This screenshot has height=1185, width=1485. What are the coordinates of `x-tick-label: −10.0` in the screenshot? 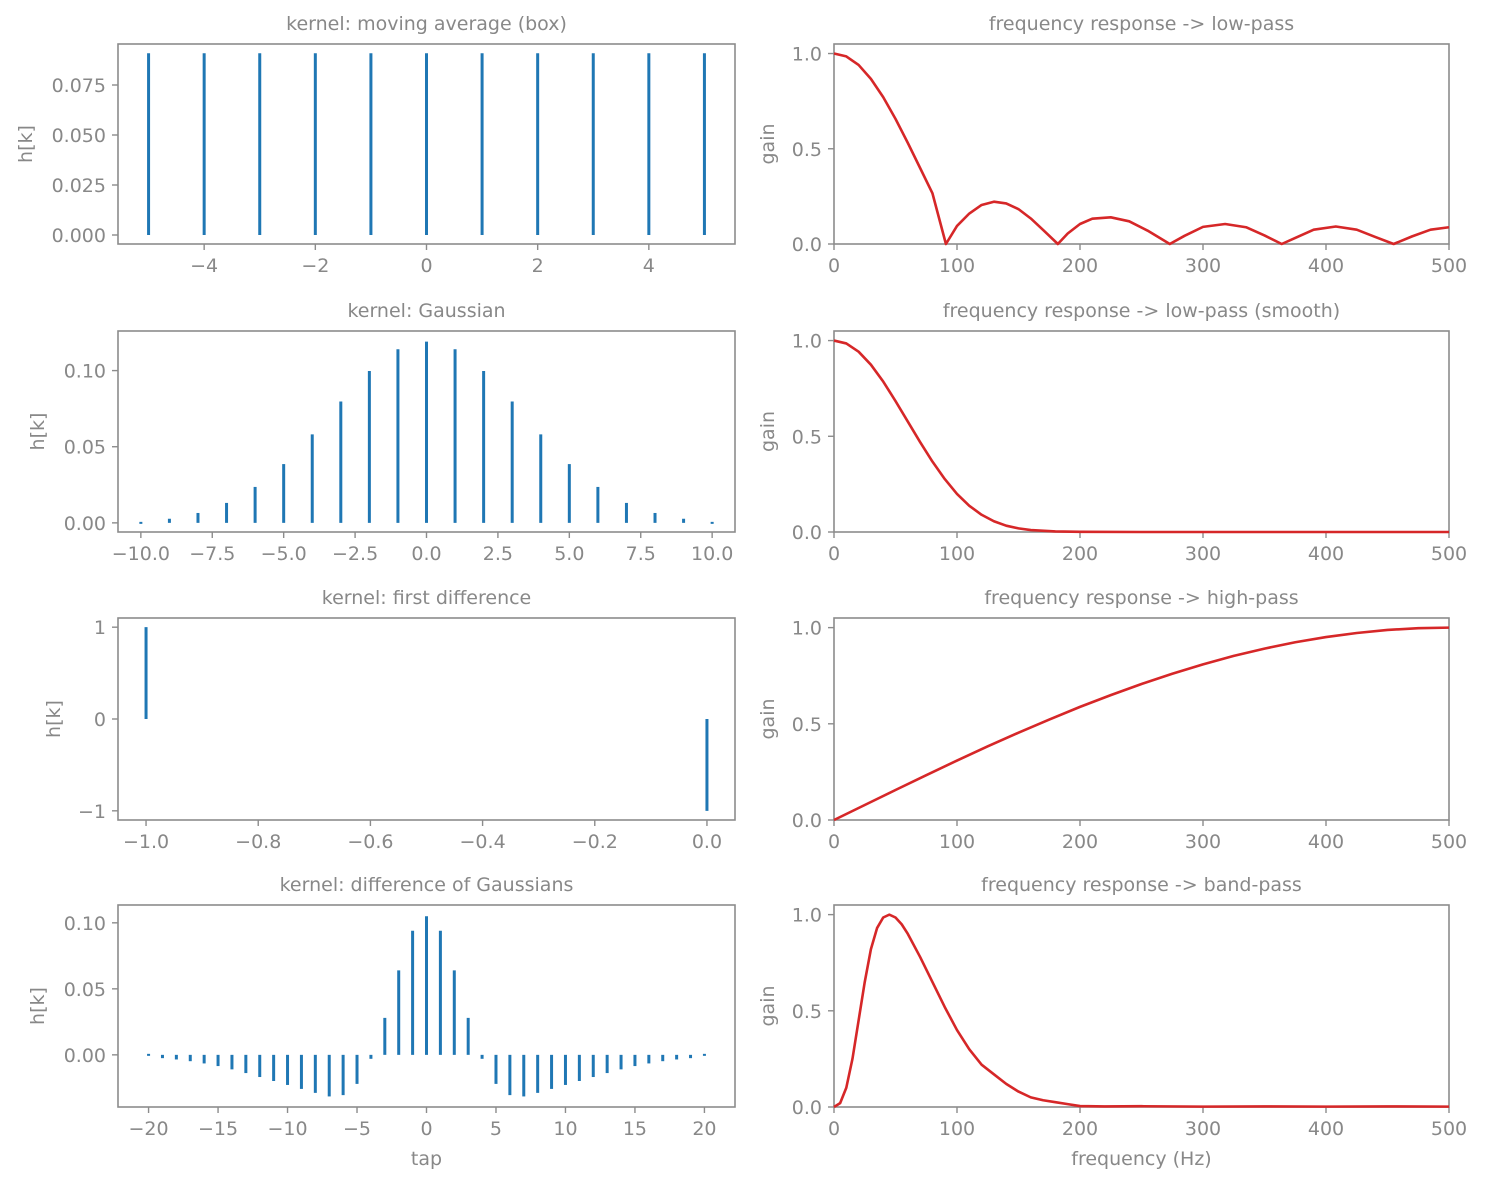 It's located at (141, 554).